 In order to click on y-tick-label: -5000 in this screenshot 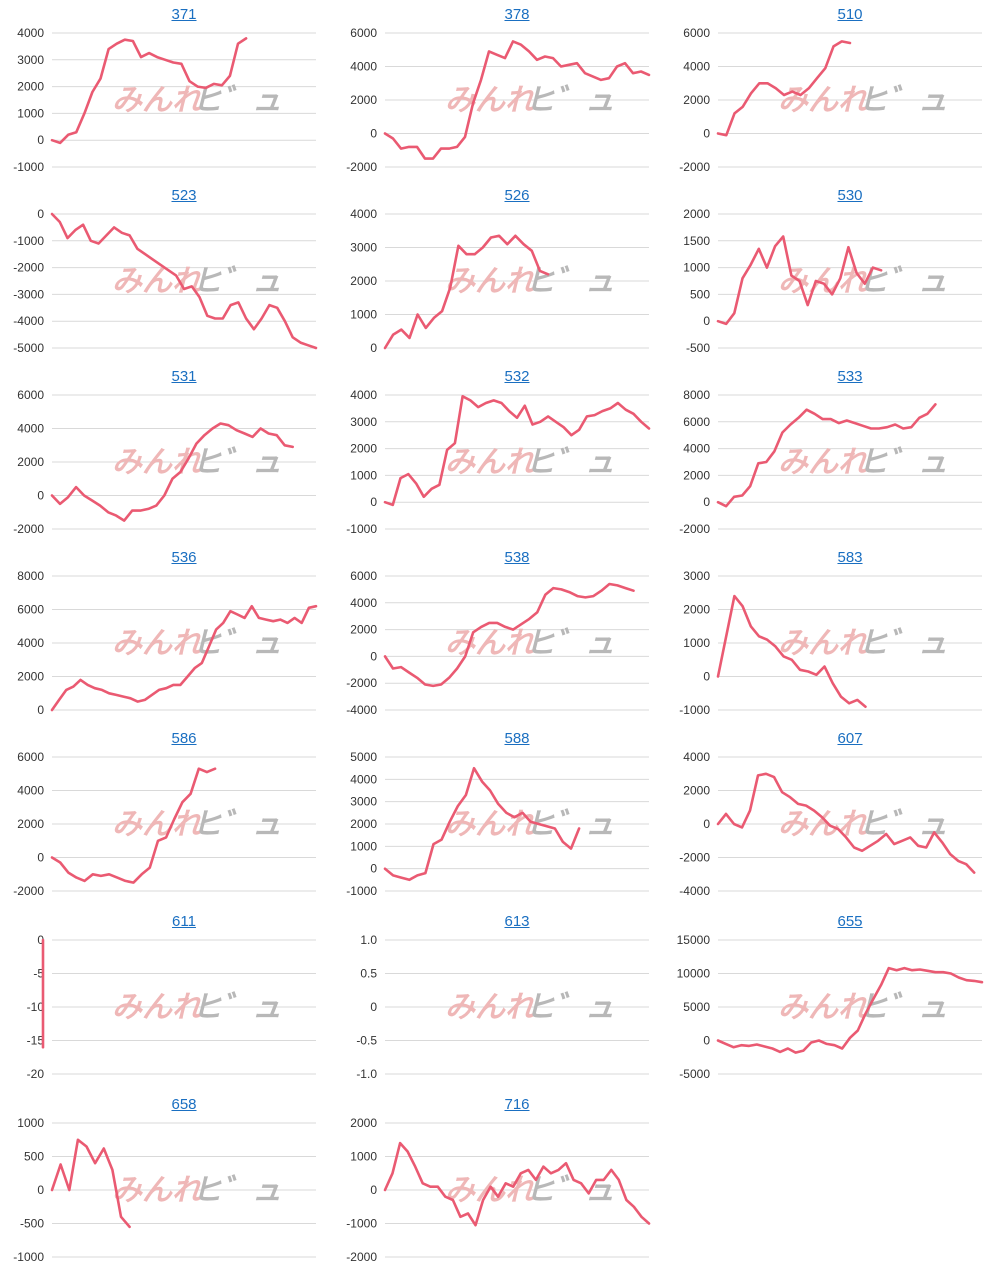, I will do `click(28, 348)`.